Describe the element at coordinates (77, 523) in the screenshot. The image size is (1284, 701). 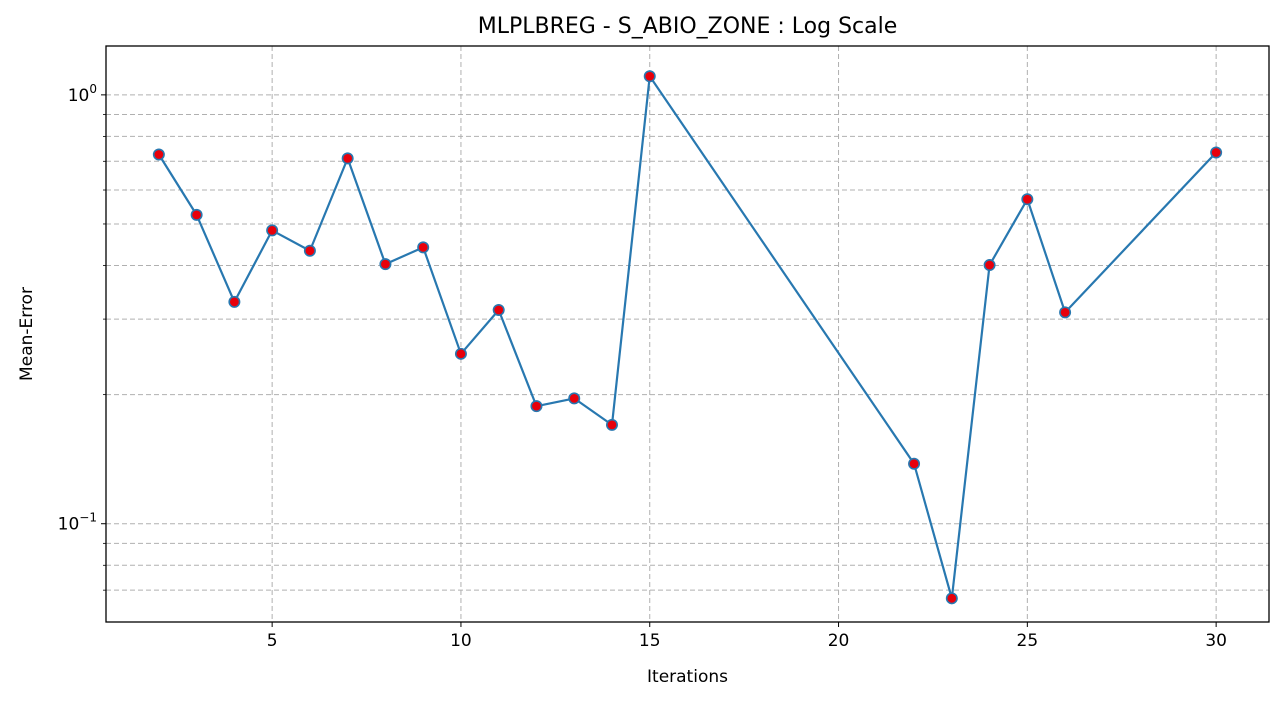
I see `y-tick-label: 10⁻¹` at that location.